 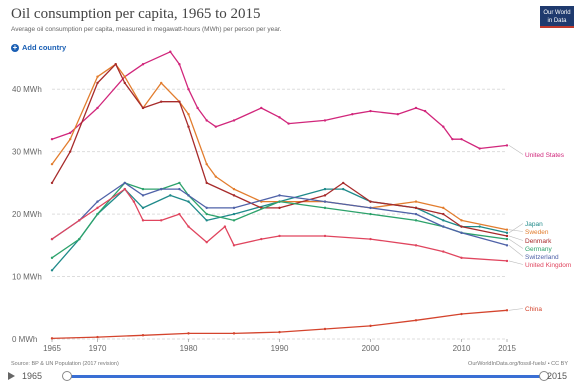 I want to click on series-label: China, so click(x=533, y=309).